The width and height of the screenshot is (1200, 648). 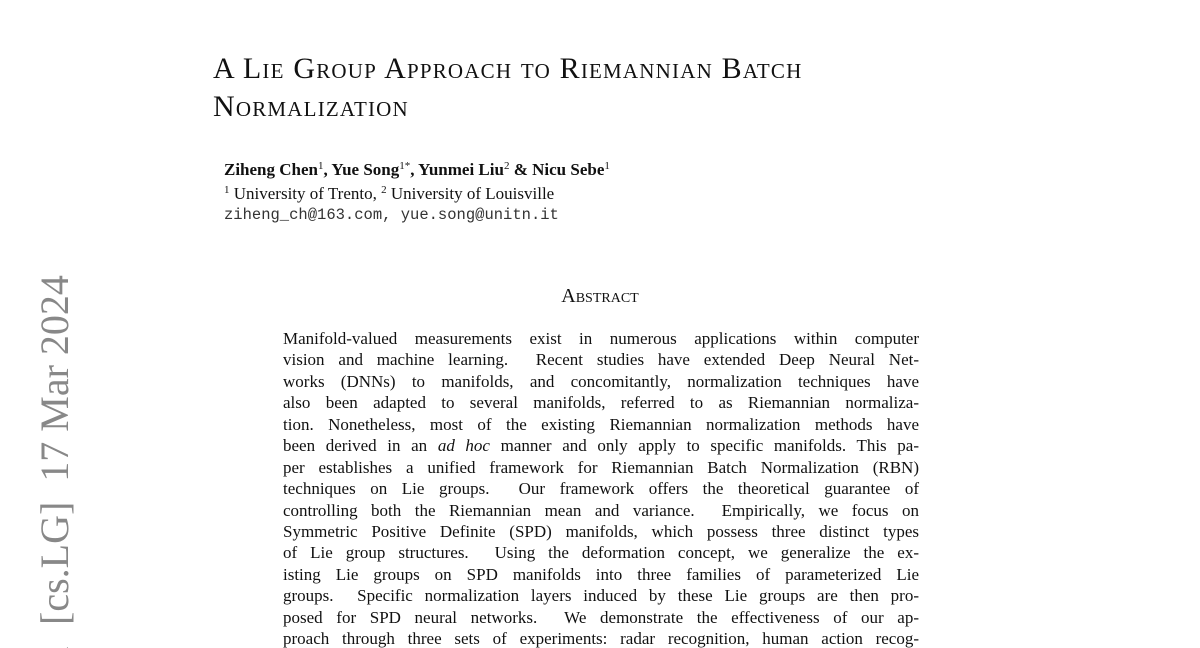 What do you see at coordinates (557, 169) in the screenshot?
I see `author-name: & Nicu Sebe` at bounding box center [557, 169].